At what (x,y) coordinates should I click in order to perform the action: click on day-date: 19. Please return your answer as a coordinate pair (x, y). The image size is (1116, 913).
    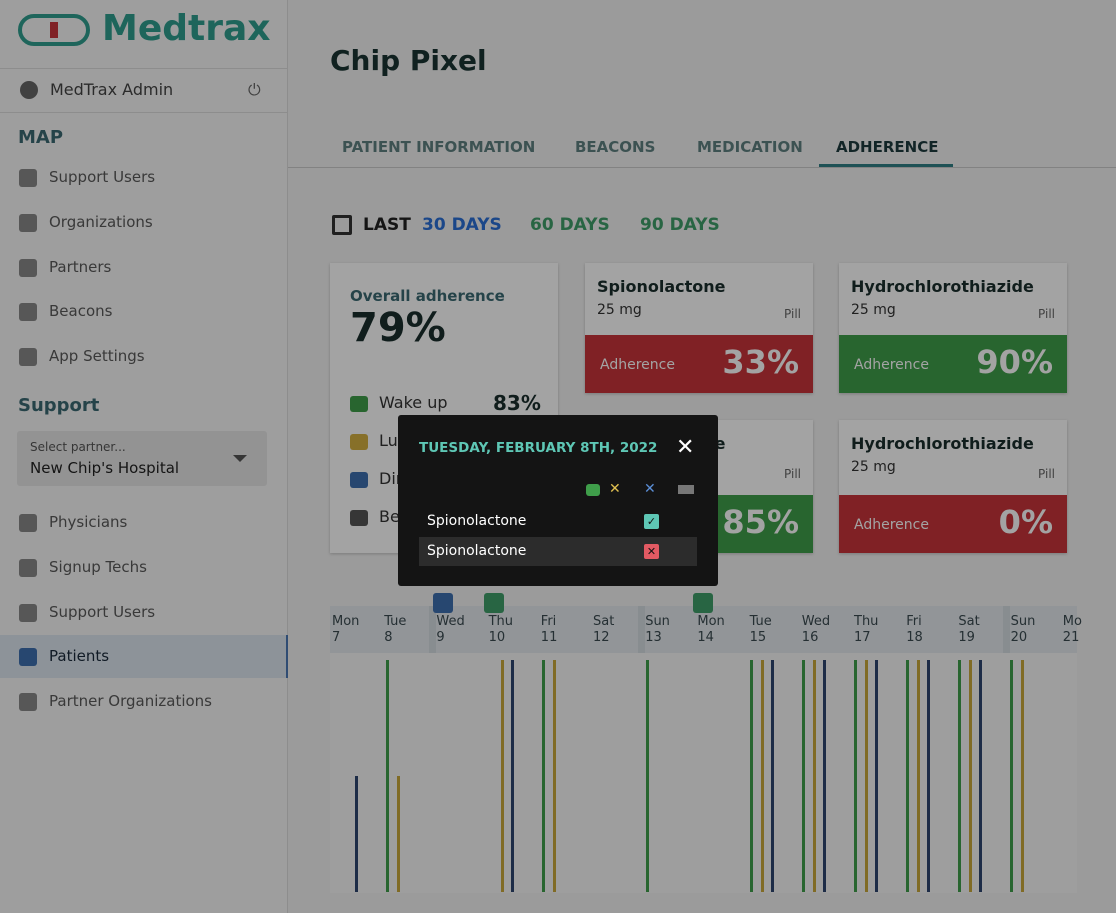
    Looking at the image, I should click on (966, 637).